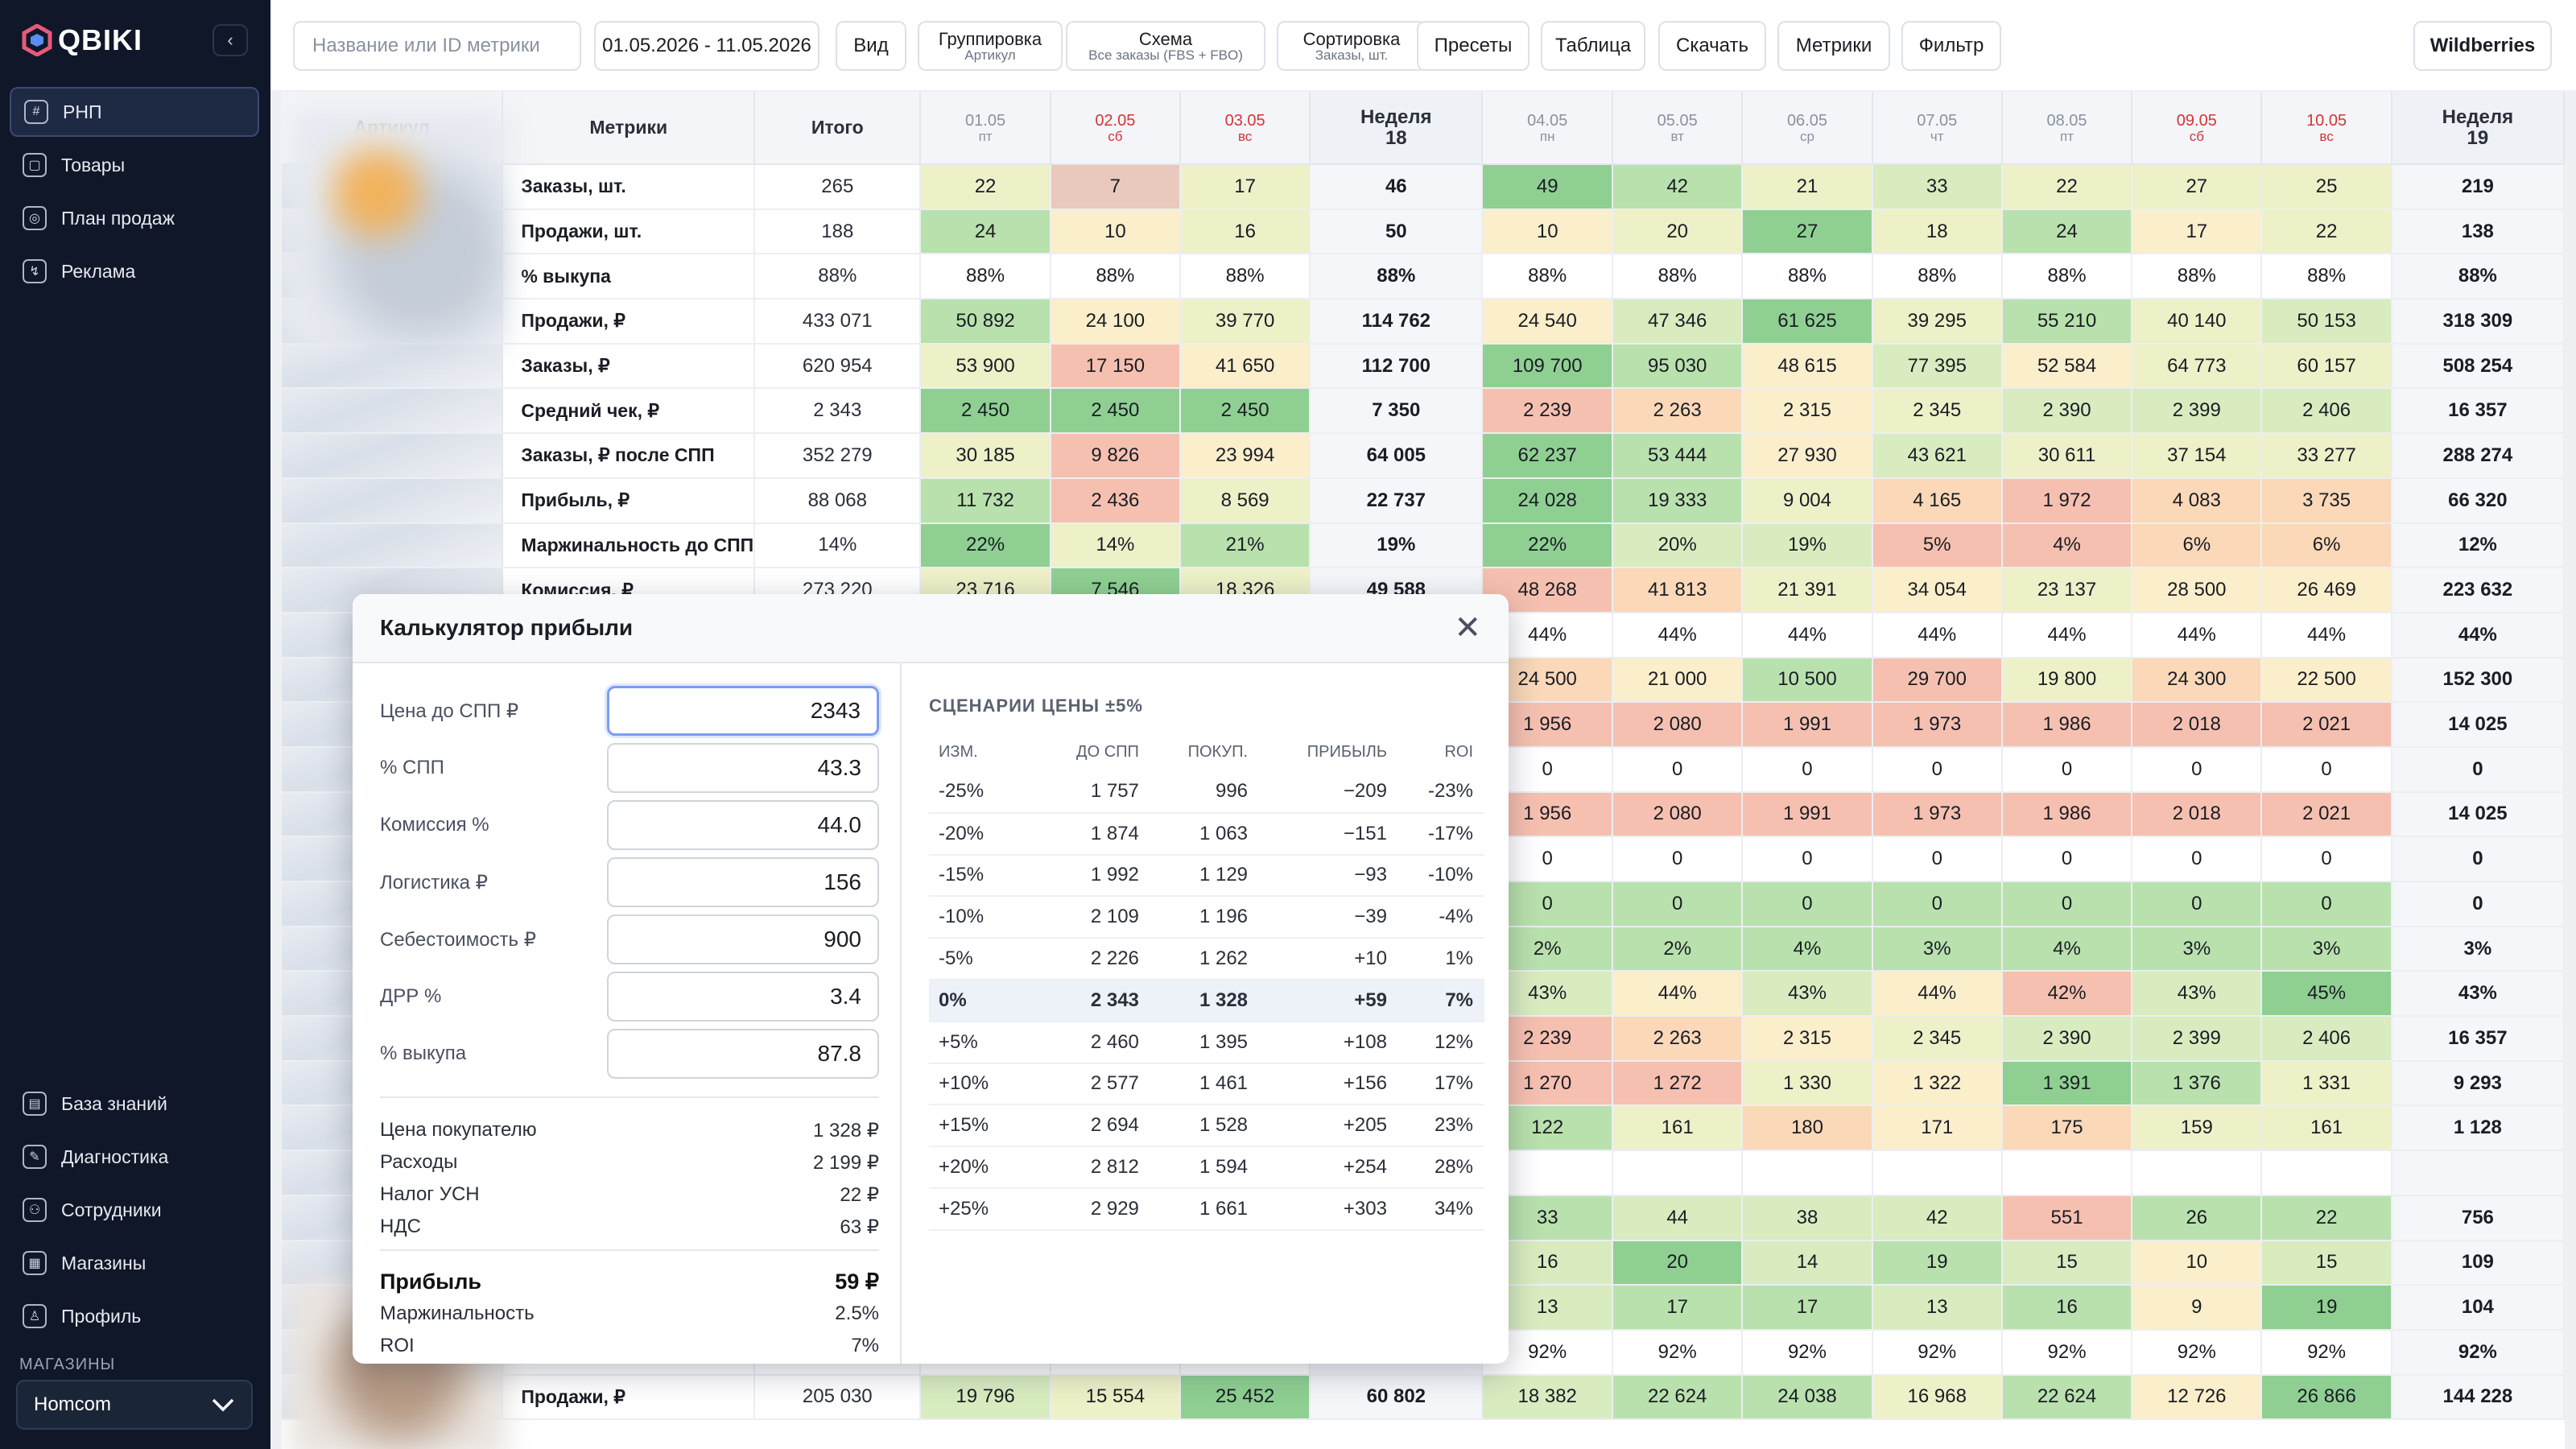  I want to click on day-cell: 13, so click(1937, 1308).